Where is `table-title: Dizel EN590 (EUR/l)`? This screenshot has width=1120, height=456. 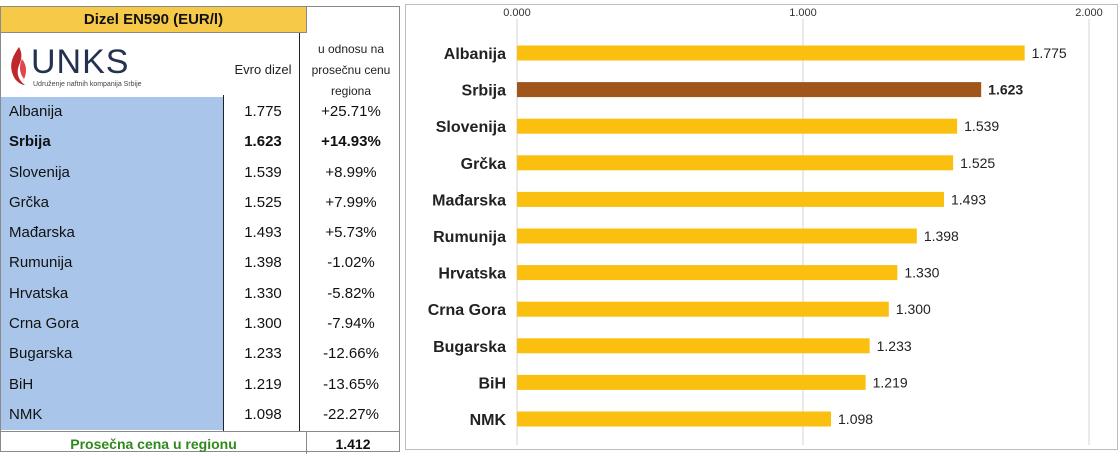 table-title: Dizel EN590 (EUR/l) is located at coordinates (154, 20).